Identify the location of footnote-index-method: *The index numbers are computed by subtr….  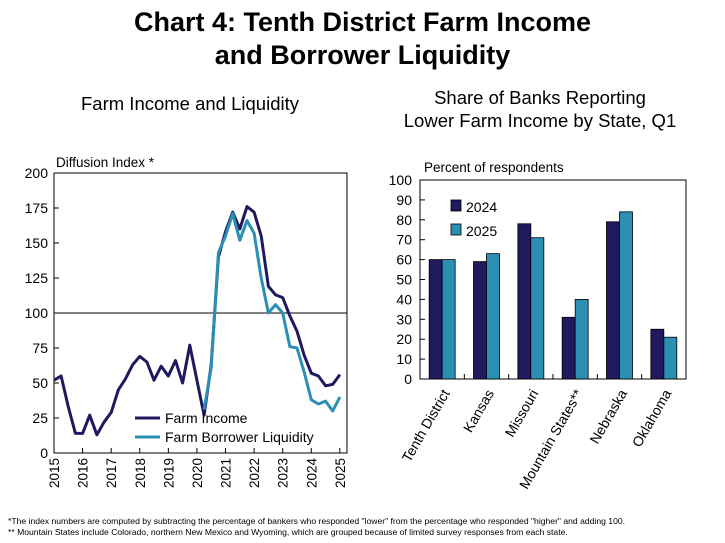
(317, 521).